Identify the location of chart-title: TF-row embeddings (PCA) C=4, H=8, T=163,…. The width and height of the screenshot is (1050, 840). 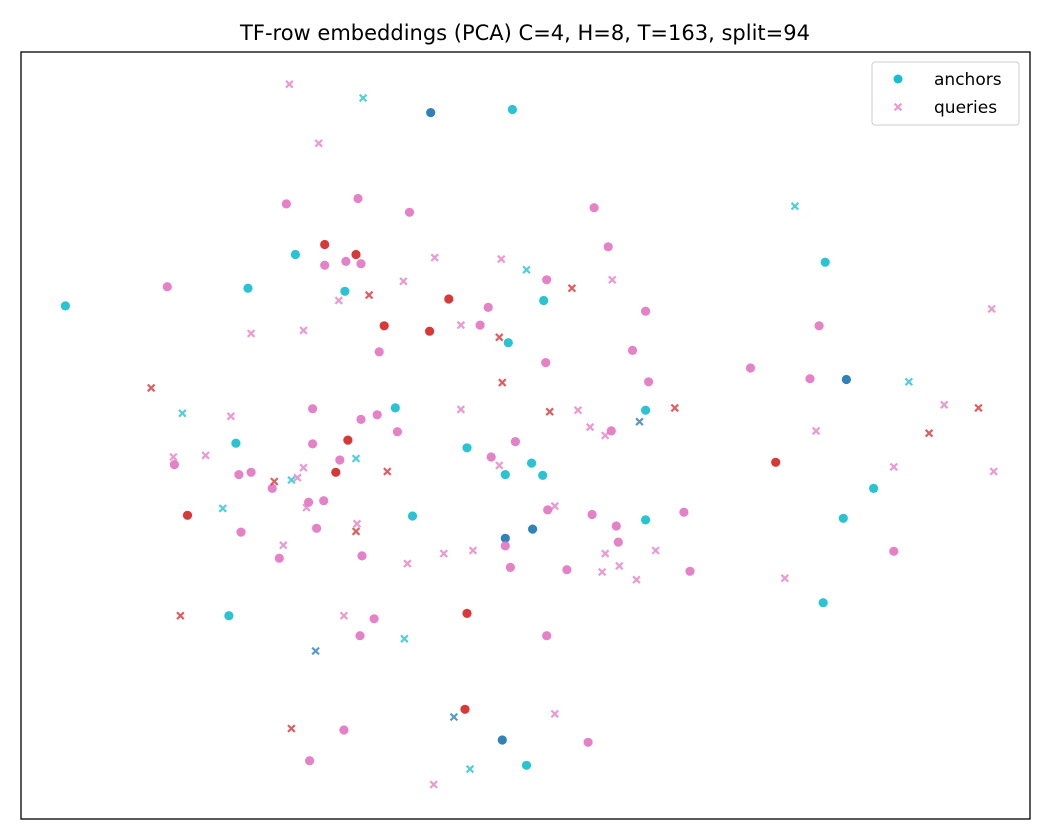
(524, 33).